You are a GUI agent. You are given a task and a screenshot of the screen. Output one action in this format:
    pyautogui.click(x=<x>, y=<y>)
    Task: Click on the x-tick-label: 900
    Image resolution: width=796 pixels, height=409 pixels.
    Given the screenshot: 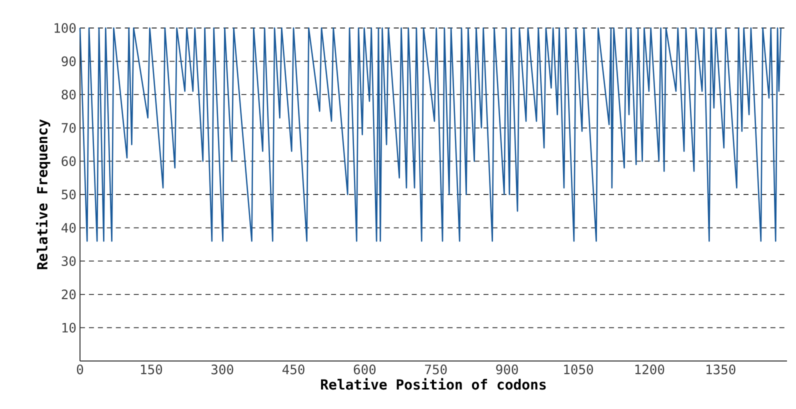 What is the action you would take?
    pyautogui.click(x=507, y=369)
    